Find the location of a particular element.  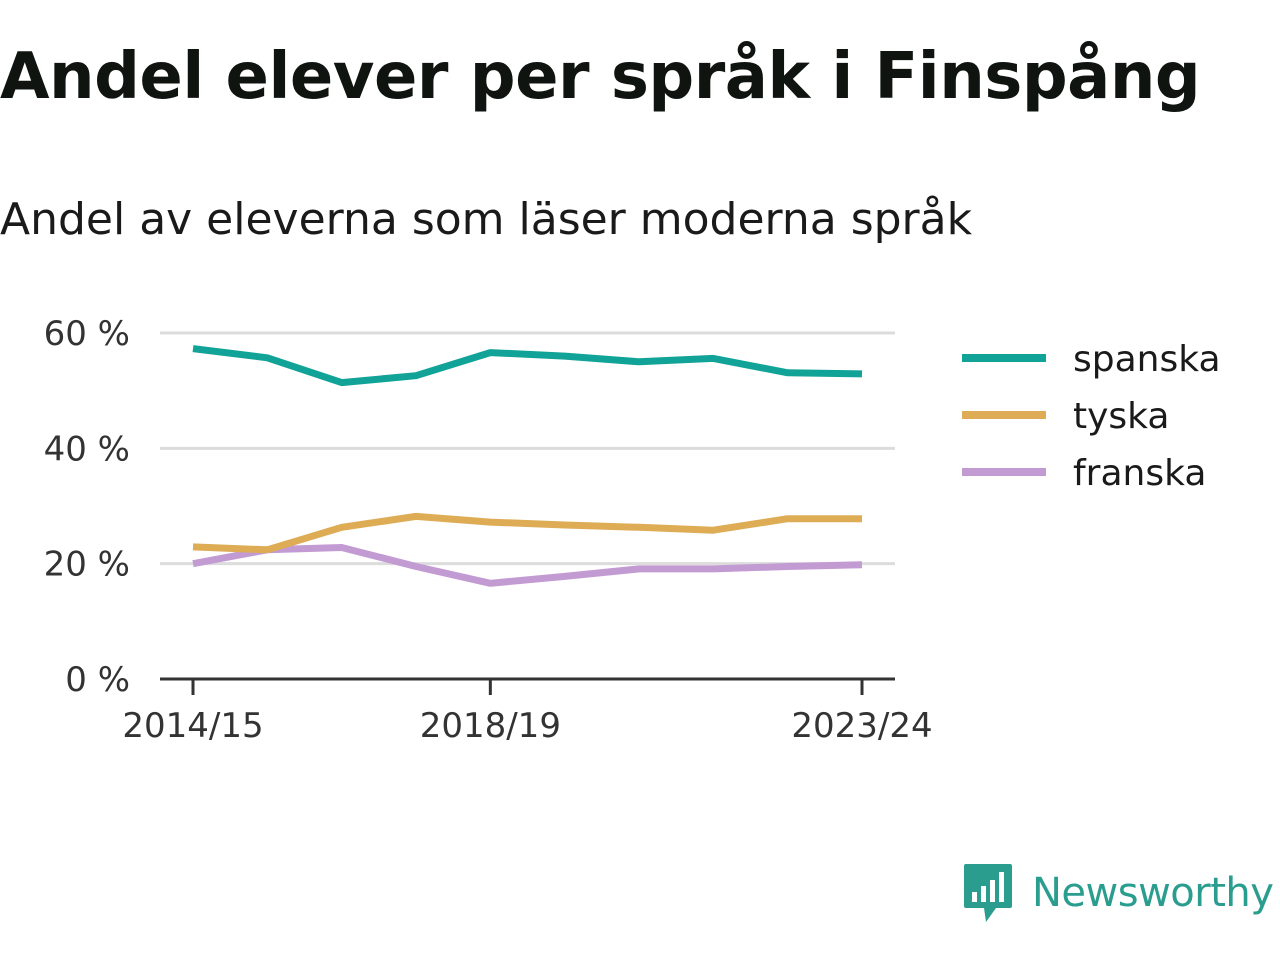

chart-title: Andel elever per språk i Finspång is located at coordinates (600, 77).